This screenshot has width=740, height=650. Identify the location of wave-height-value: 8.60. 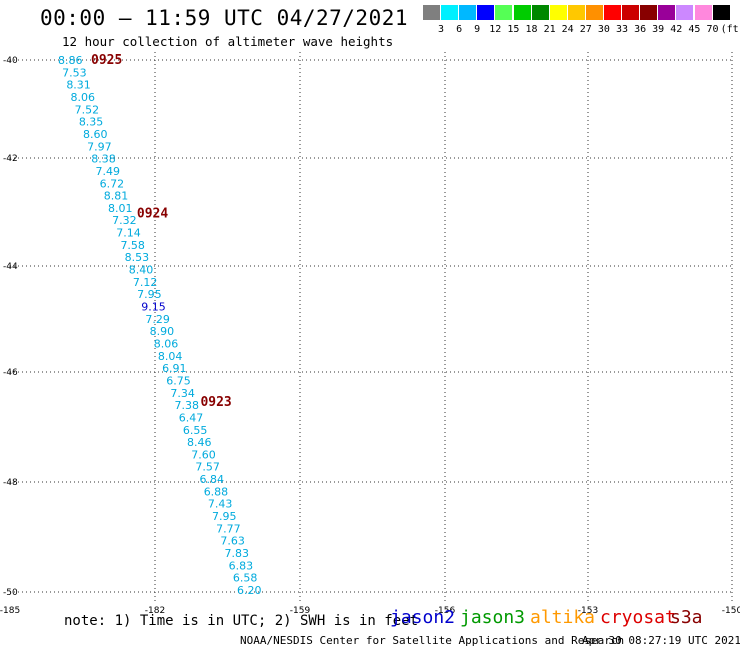
(95, 134).